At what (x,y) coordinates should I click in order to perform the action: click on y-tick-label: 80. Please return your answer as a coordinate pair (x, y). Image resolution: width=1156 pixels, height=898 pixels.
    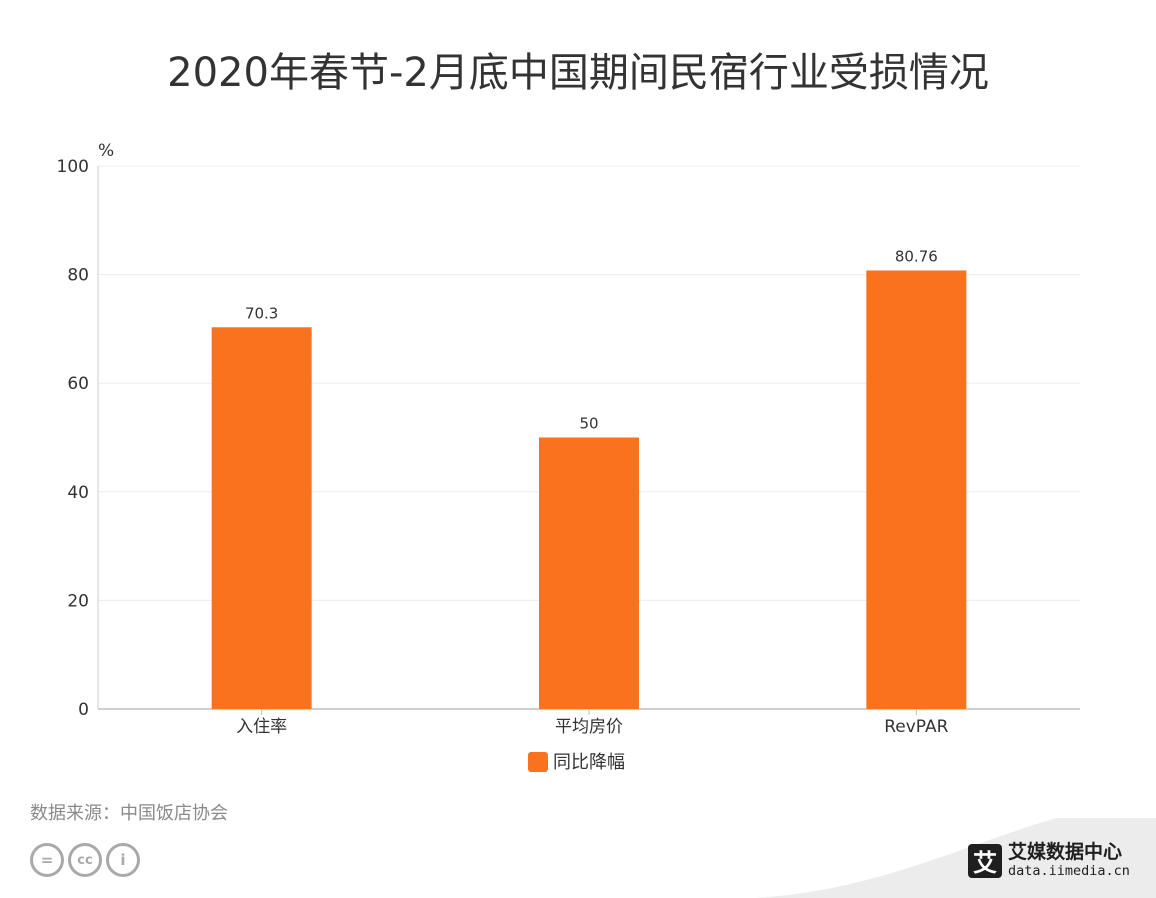
    Looking at the image, I should click on (78, 276).